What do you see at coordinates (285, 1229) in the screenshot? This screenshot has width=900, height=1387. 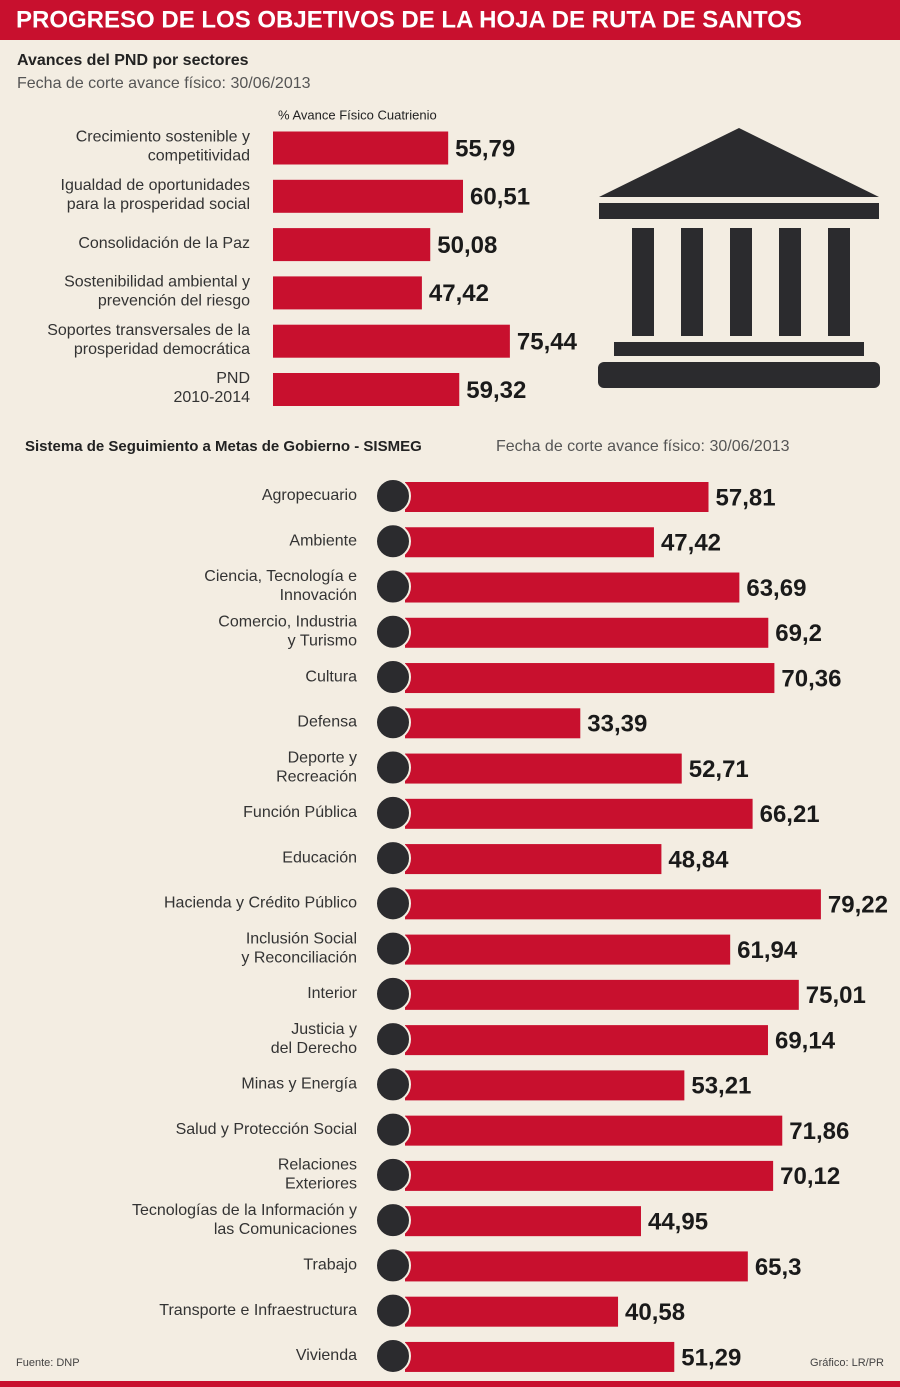 I see `category-label: las Comunicaciones` at bounding box center [285, 1229].